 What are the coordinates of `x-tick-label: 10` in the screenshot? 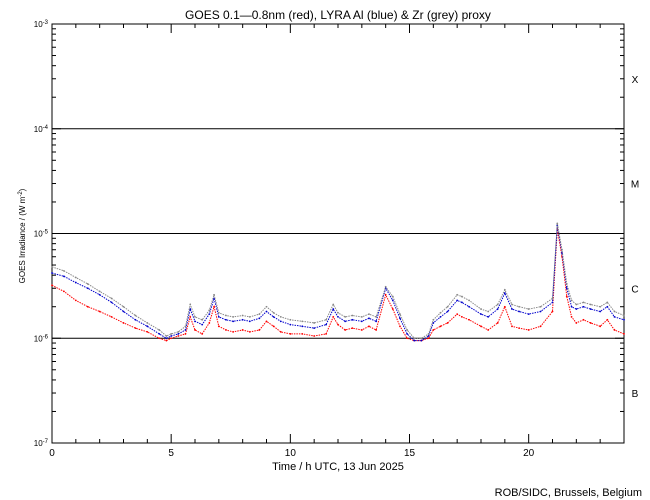 It's located at (291, 453).